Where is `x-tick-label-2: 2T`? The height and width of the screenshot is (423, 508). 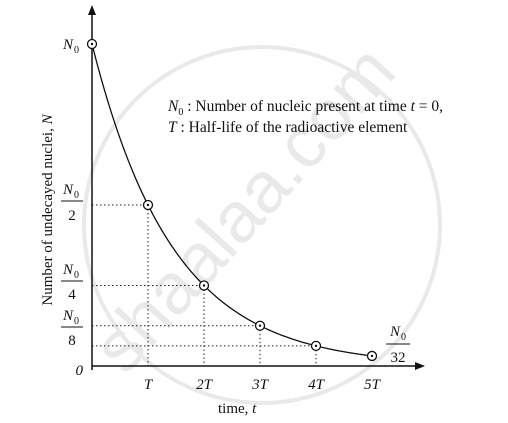 x-tick-label-2: 2T is located at coordinates (205, 385).